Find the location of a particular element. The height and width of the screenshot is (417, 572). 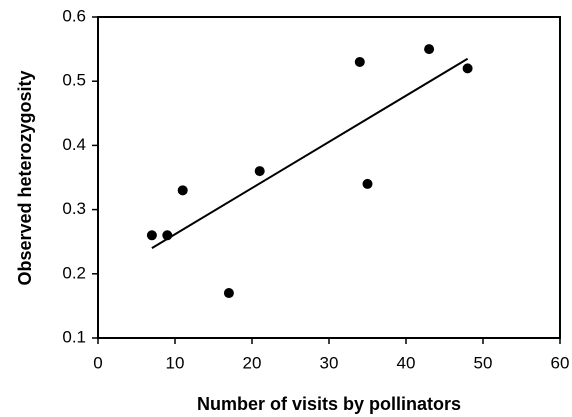

x-tick-label: 30 is located at coordinates (329, 362).